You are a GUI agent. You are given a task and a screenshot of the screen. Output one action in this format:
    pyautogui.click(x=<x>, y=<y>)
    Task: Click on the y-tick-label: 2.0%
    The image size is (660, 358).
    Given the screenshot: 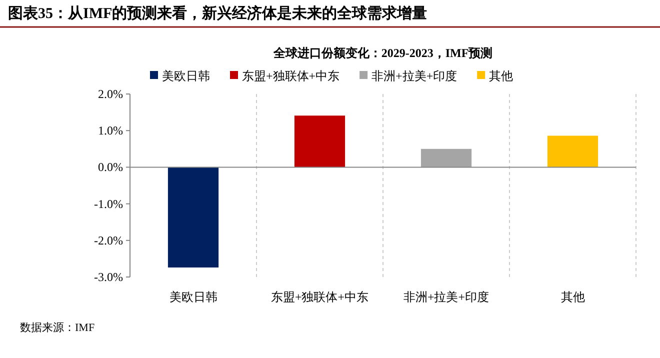 What is the action you would take?
    pyautogui.click(x=110, y=94)
    